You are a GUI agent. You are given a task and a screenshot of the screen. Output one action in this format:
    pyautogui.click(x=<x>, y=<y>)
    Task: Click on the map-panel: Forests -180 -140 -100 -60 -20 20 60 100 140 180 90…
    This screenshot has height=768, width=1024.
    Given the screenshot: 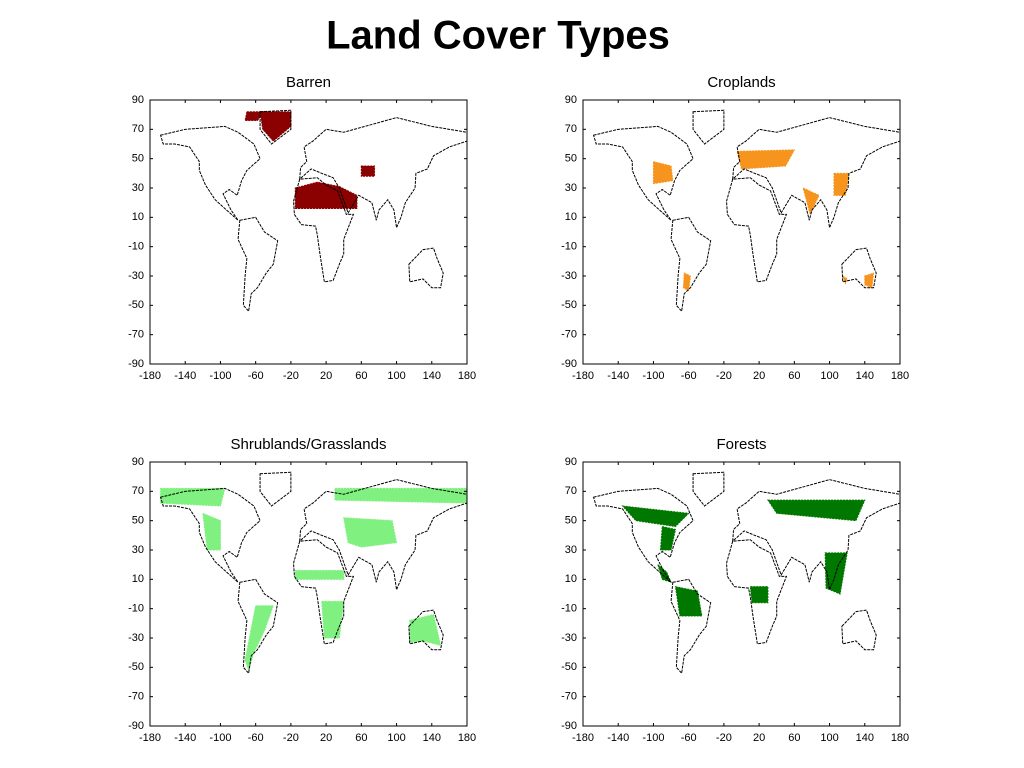 What is the action you would take?
    pyautogui.click(x=735, y=590)
    